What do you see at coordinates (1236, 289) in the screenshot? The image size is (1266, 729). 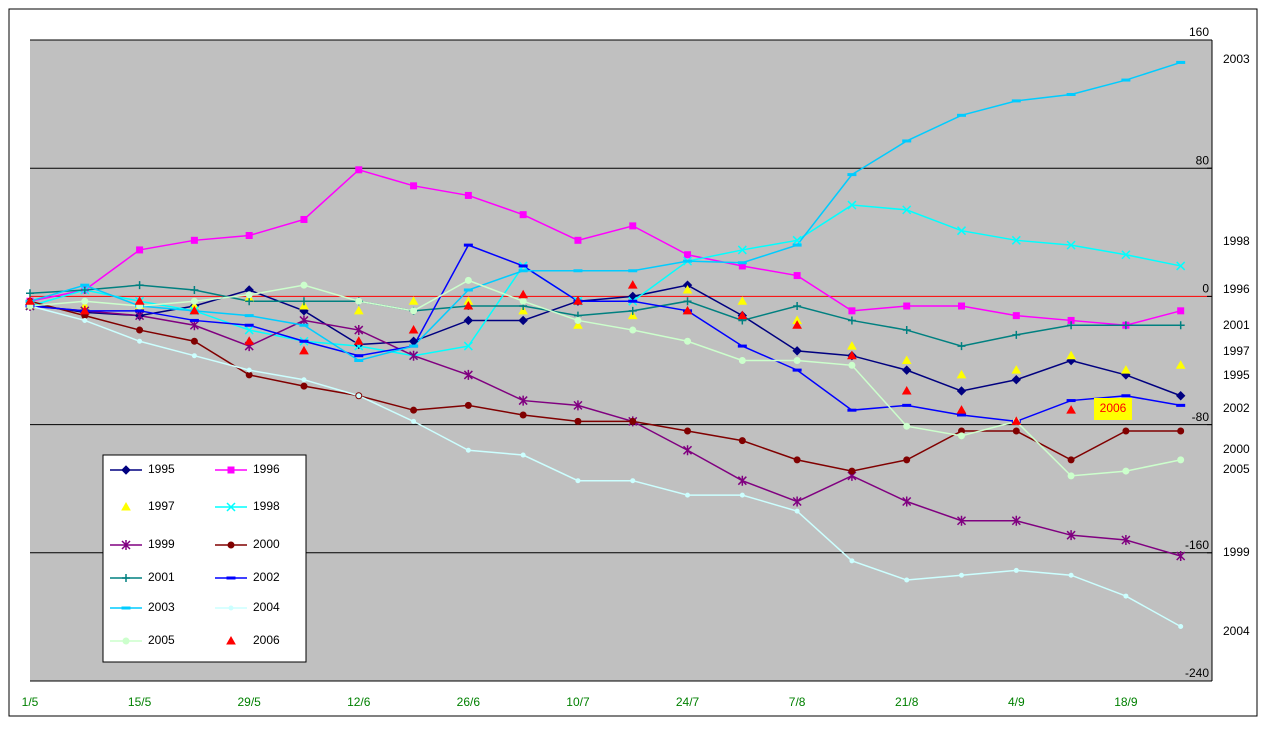 I see `series-end-label: 1996` at bounding box center [1236, 289].